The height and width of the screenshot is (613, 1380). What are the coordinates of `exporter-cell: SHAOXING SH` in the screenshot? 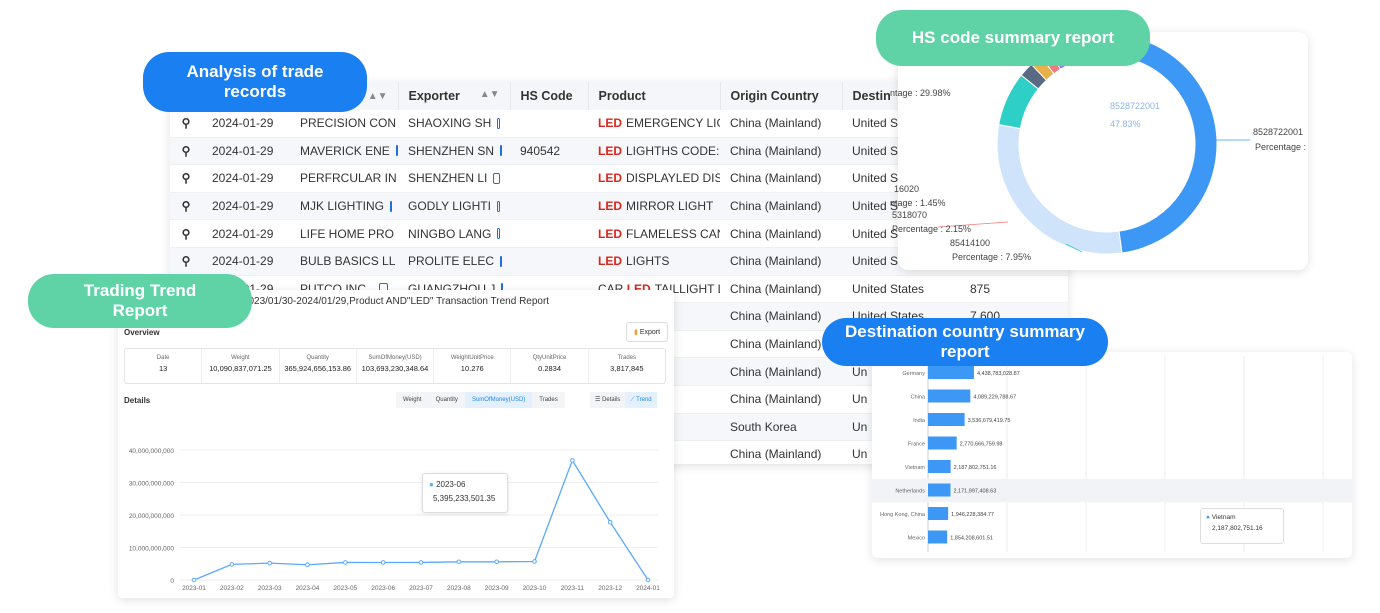 It's located at (454, 124).